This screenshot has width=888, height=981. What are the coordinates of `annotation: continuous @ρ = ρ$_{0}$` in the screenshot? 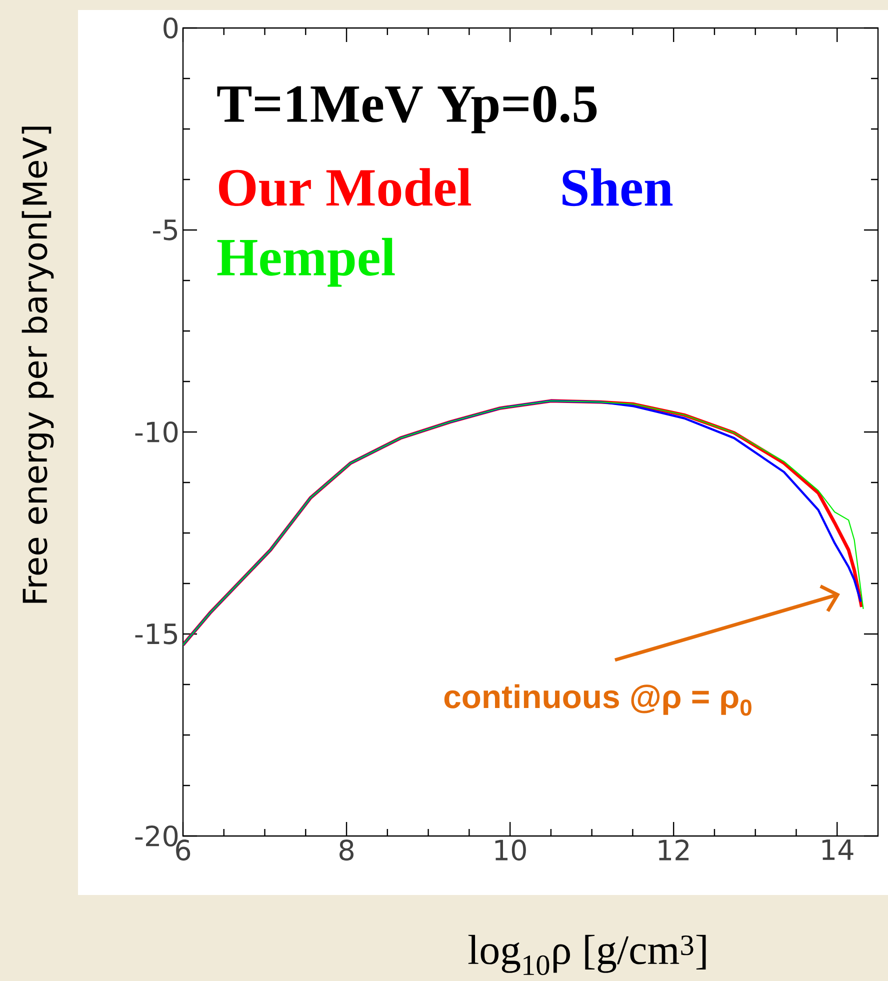 It's located at (598, 700).